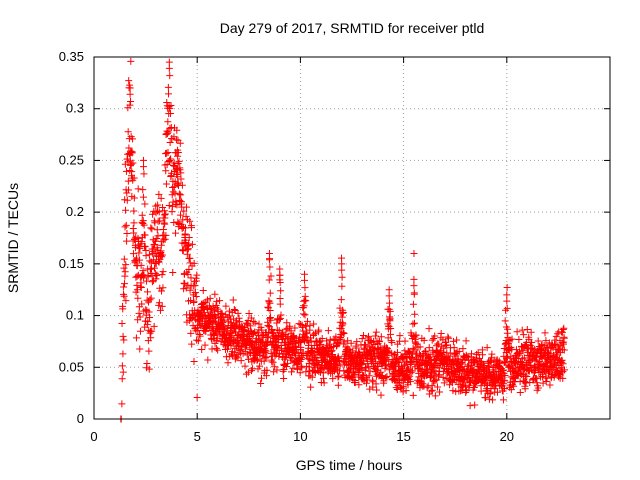 Image resolution: width=640 pixels, height=480 pixels. What do you see at coordinates (71, 366) in the screenshot?
I see `y-tick-label: 0.05` at bounding box center [71, 366].